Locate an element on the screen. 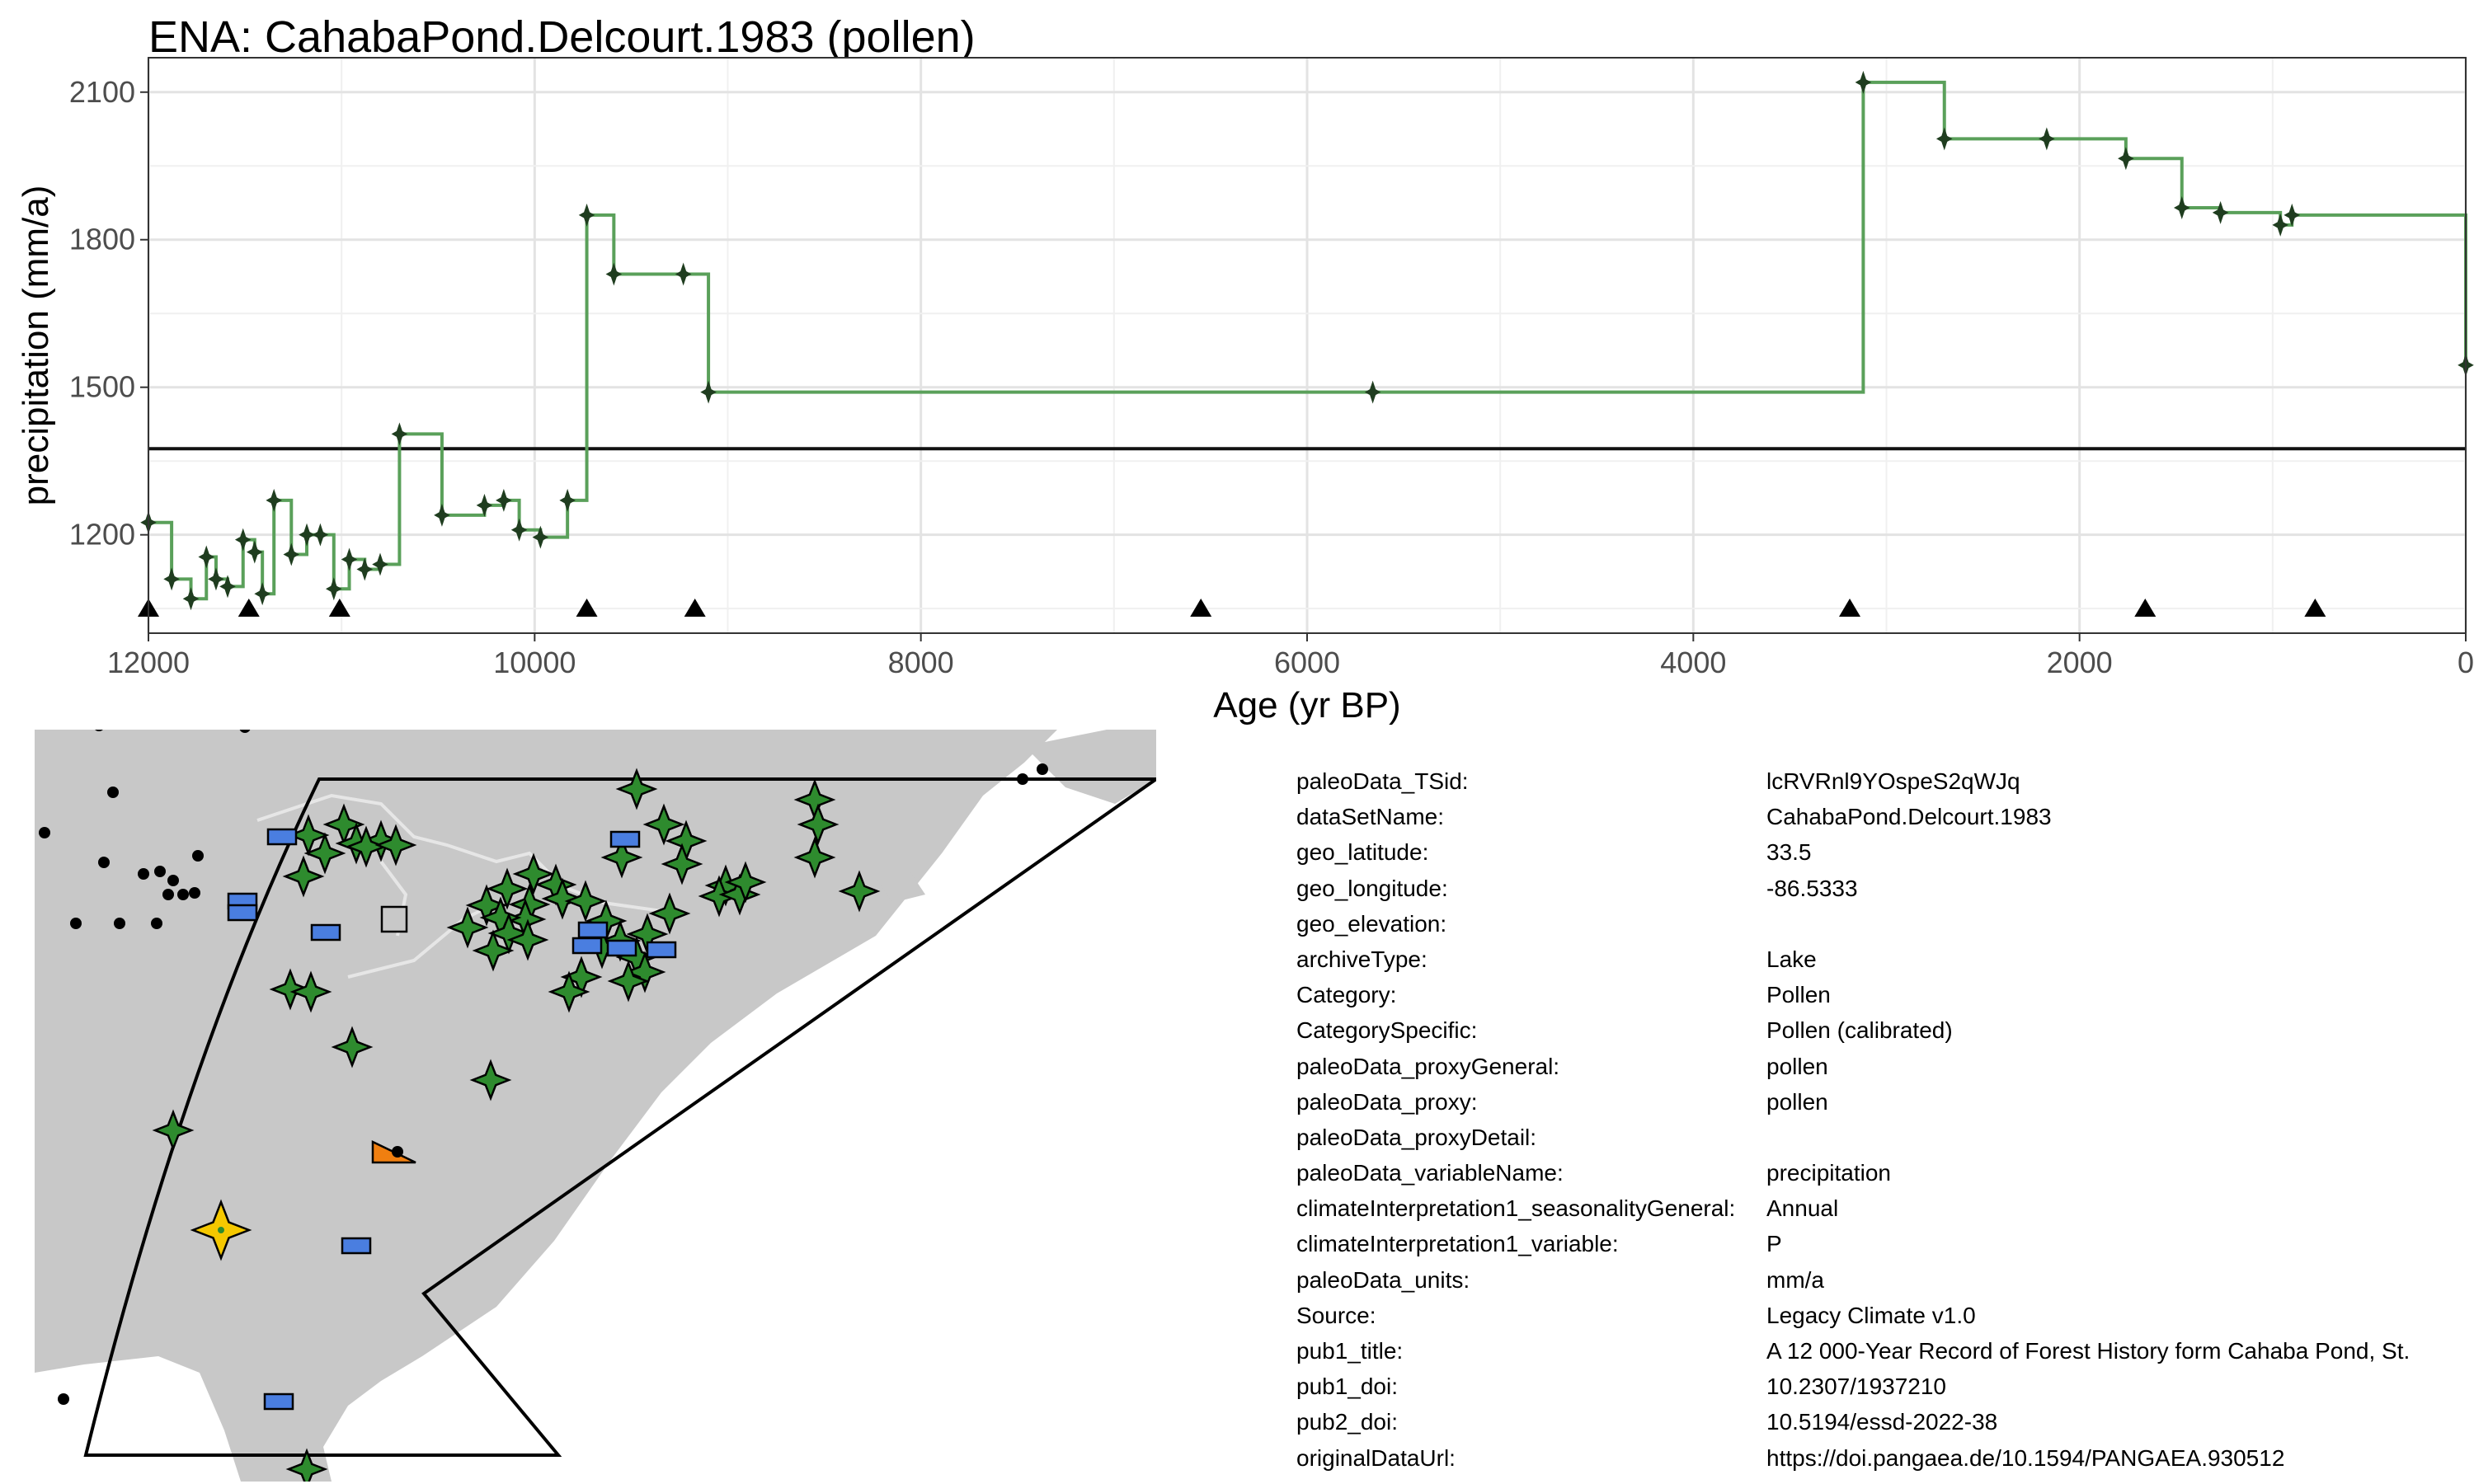 The width and height of the screenshot is (2474, 1484). y-tick-label: 2100 is located at coordinates (102, 92).